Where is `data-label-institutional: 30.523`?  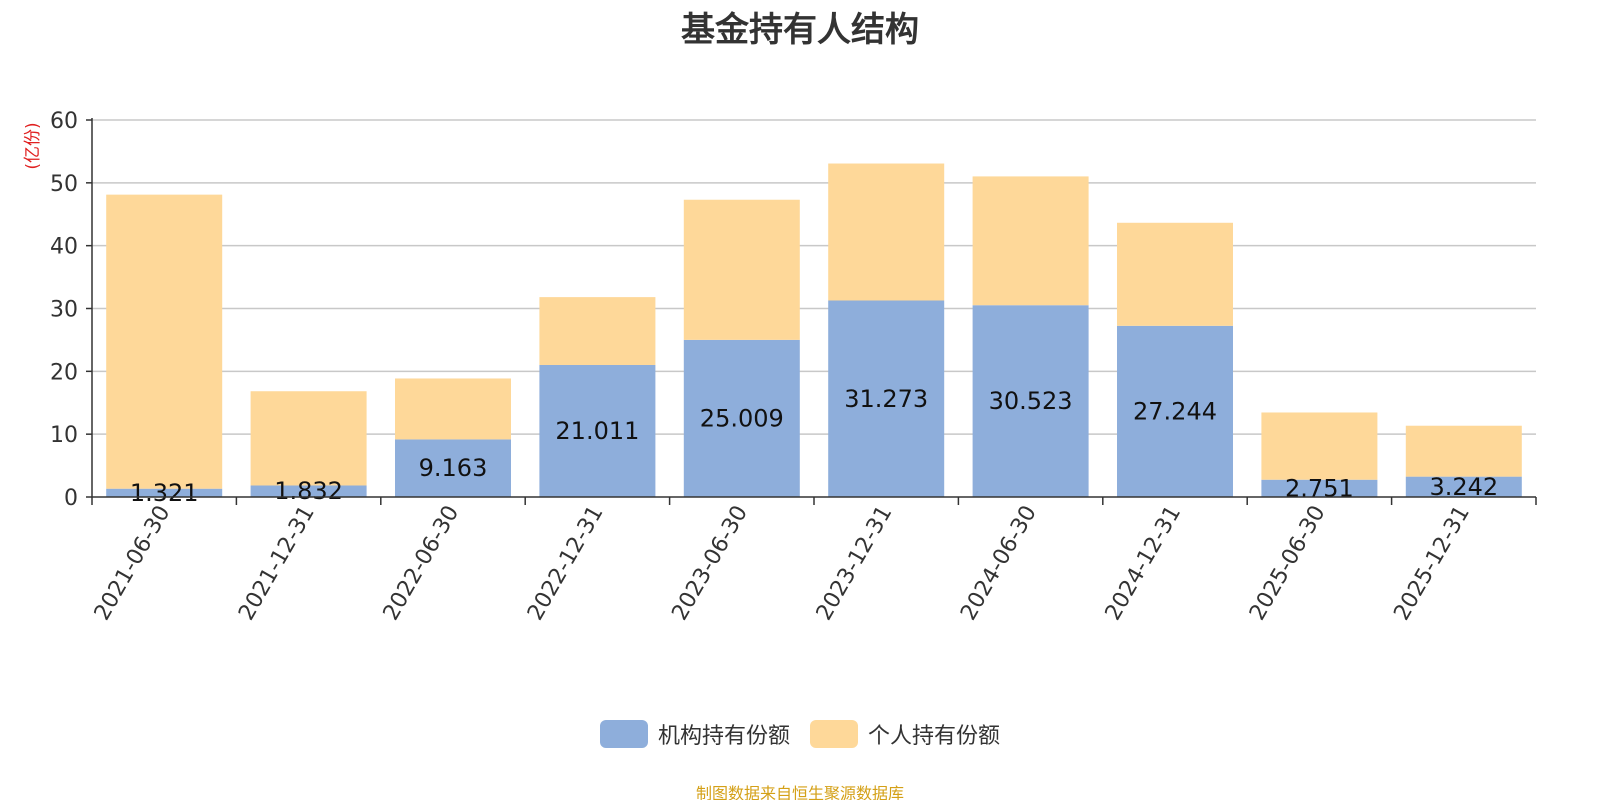
data-label-institutional: 30.523 is located at coordinates (1031, 401).